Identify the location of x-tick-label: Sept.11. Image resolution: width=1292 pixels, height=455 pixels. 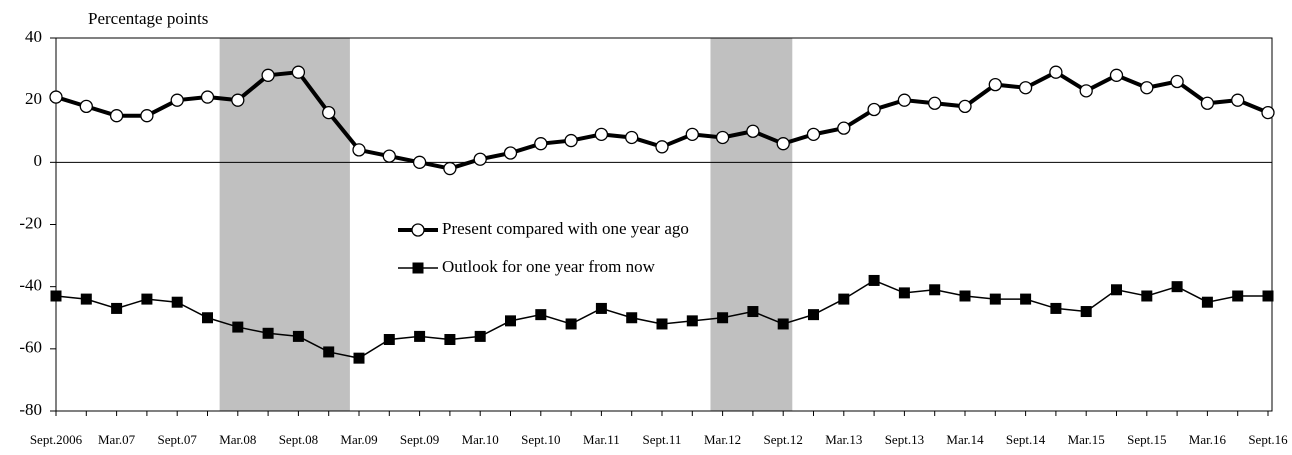
(662, 439).